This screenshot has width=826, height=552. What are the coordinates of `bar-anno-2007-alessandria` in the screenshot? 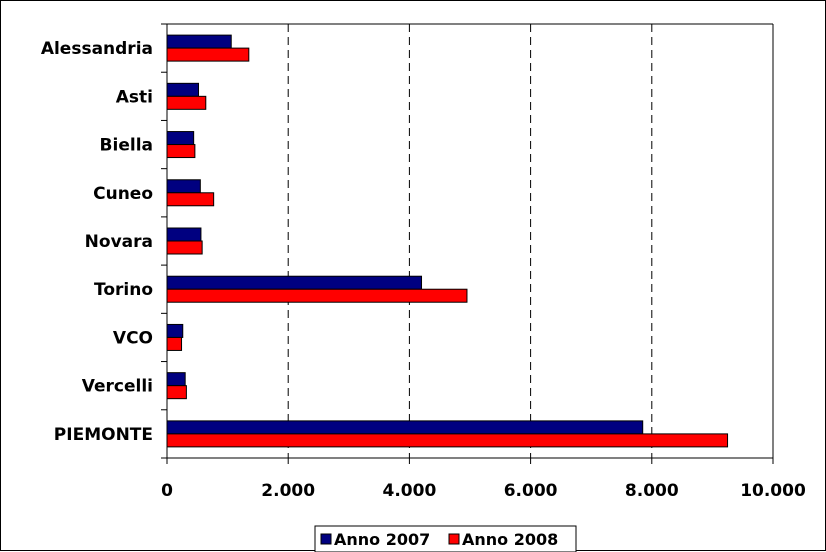 It's located at (199, 41).